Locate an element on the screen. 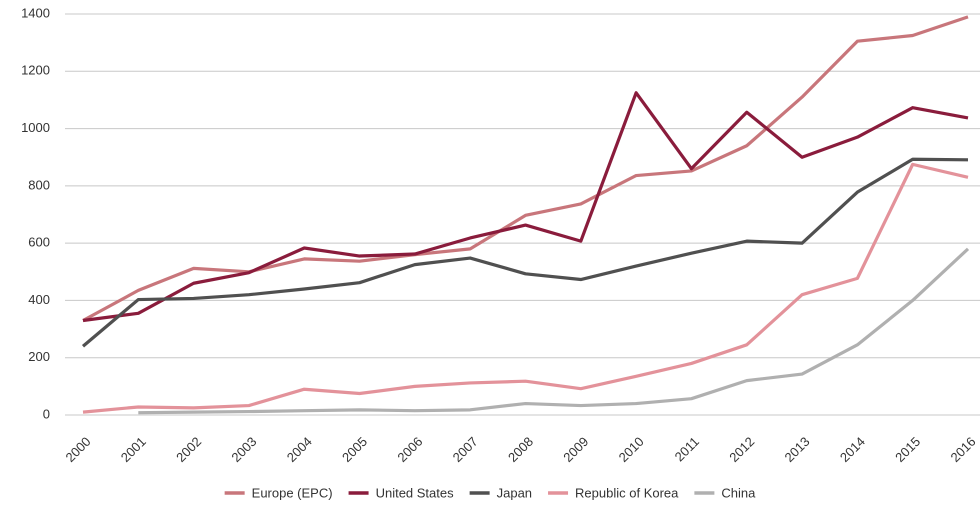 The image size is (980, 508). x-tick-label: 2003 is located at coordinates (243, 449).